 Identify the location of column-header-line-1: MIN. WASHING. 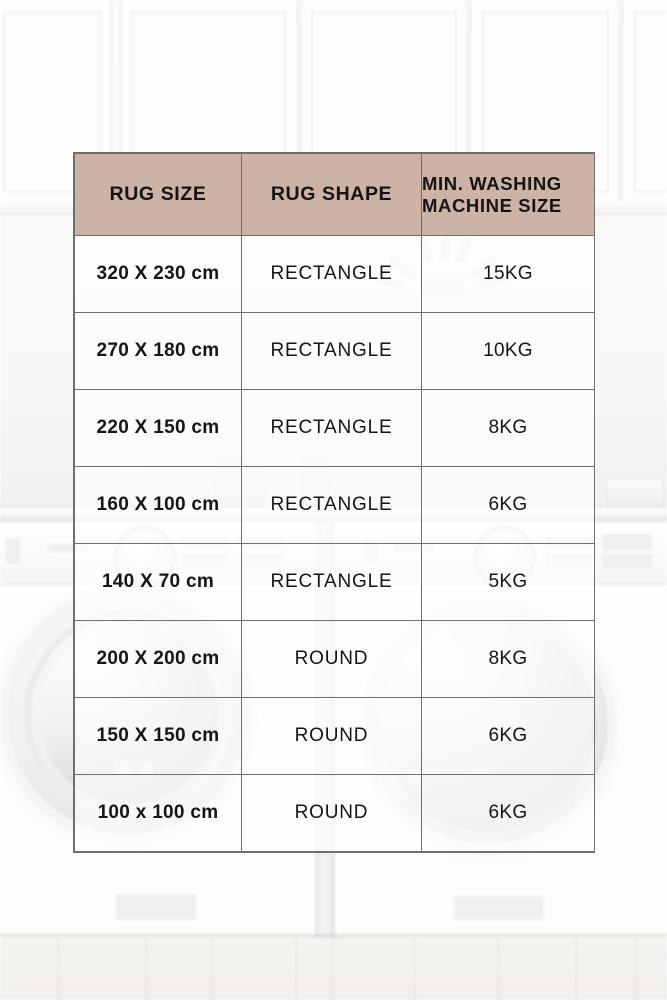
(492, 183).